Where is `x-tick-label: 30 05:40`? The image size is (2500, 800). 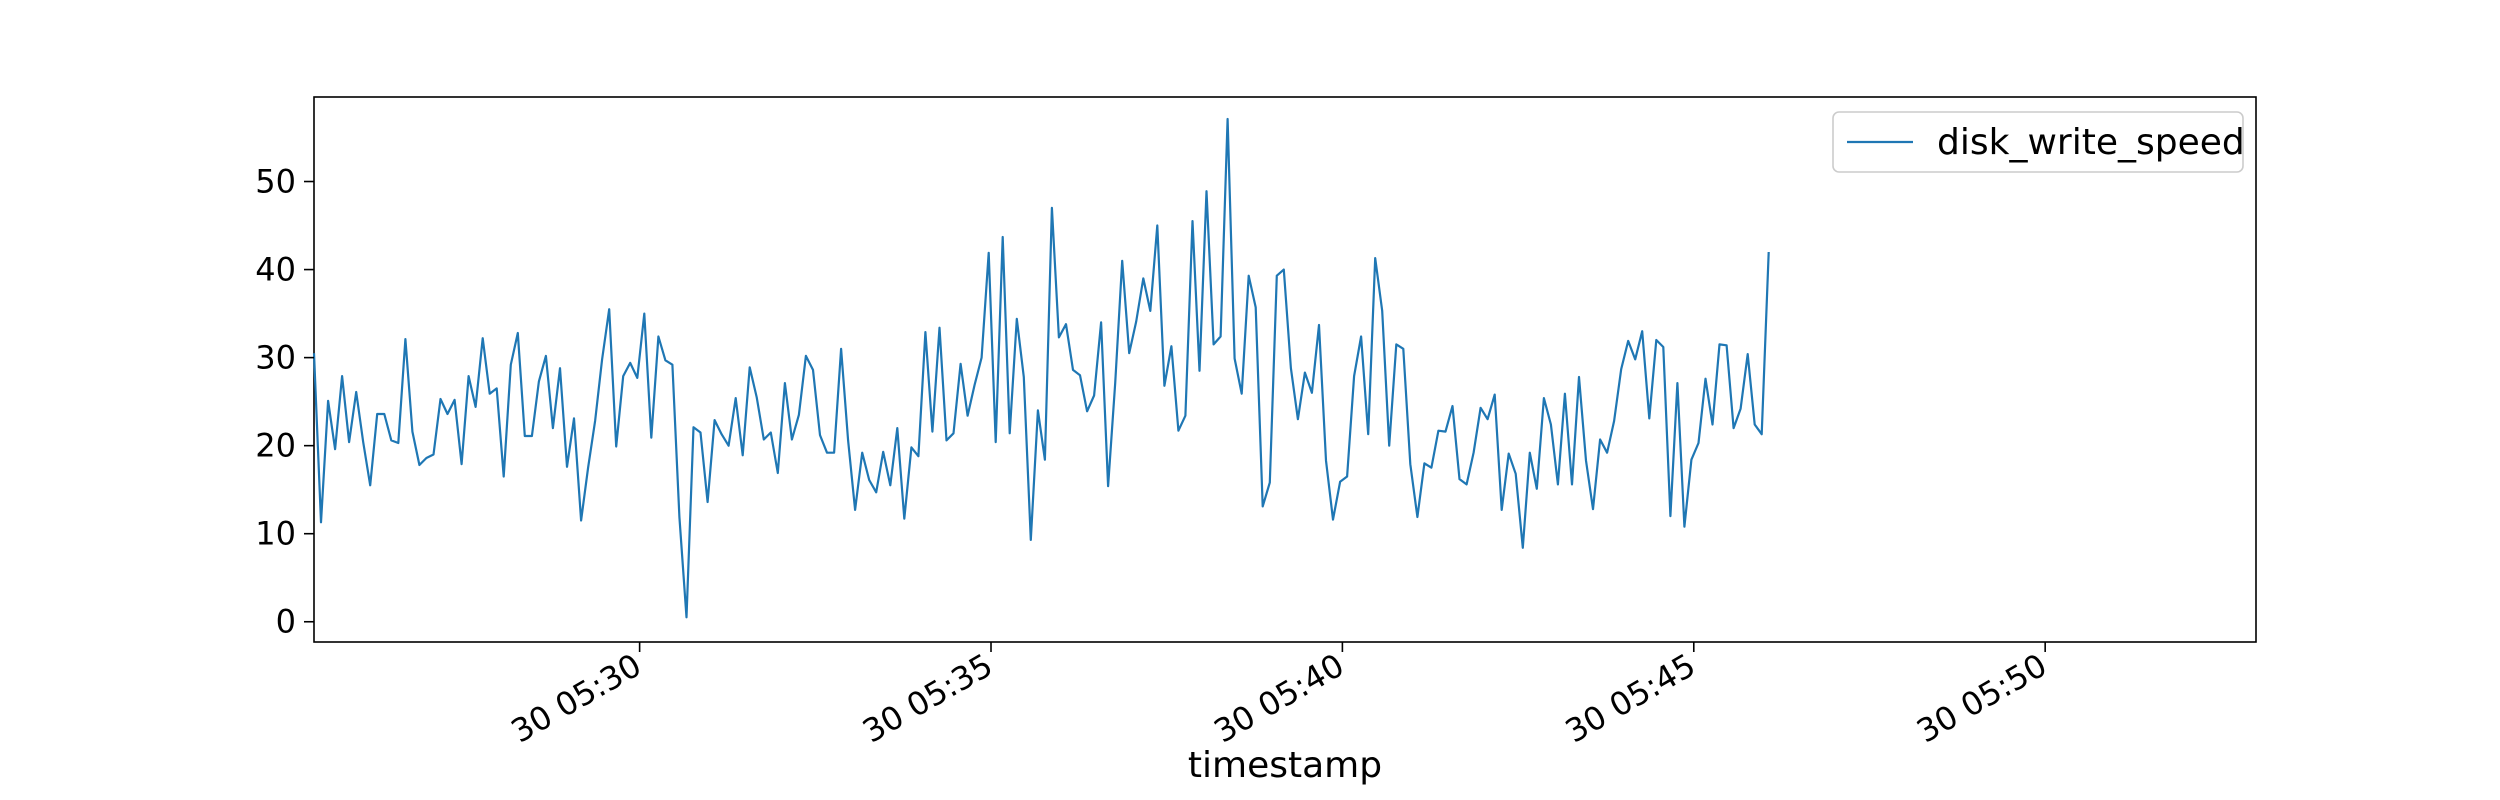 x-tick-label: 30 05:40 is located at coordinates (1278, 698).